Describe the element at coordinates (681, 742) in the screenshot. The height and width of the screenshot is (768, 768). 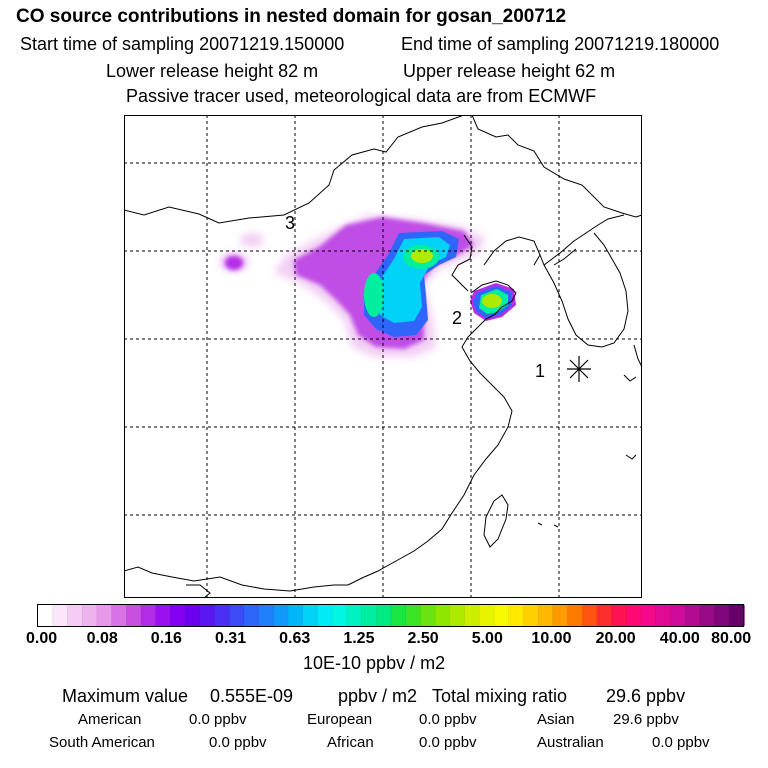
I see `region-value-australian: 0.0 ppbv` at that location.